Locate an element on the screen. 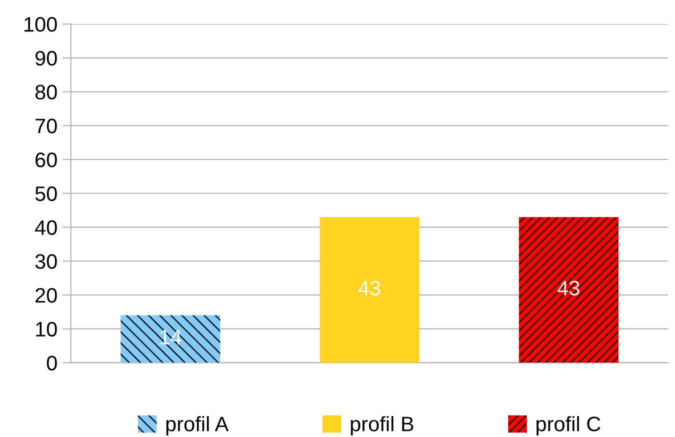 The image size is (675, 437). y-tick-label: 90 is located at coordinates (46, 58).